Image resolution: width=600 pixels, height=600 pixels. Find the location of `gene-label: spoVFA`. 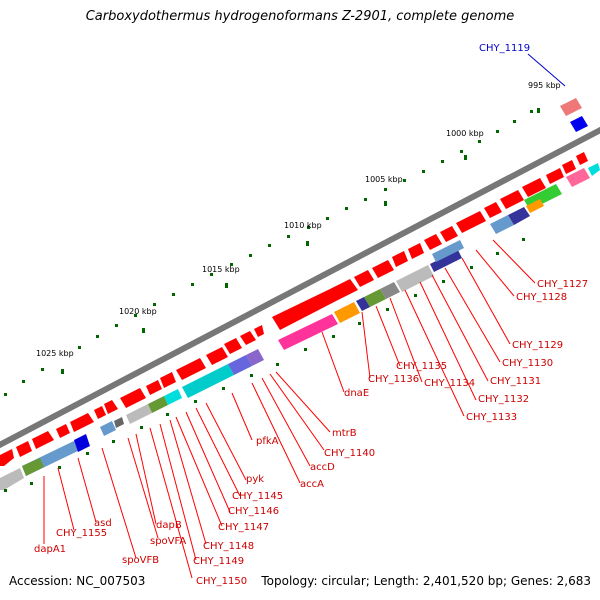

gene-label: spoVFA is located at coordinates (168, 541).